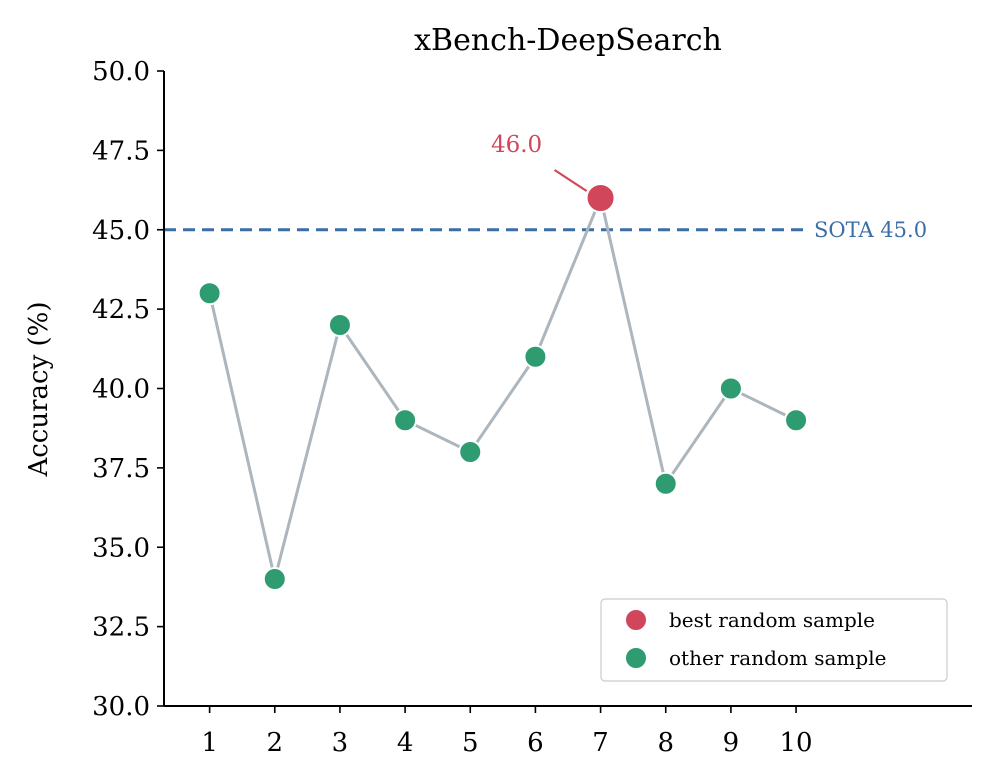 The image size is (996, 784). What do you see at coordinates (731, 743) in the screenshot?
I see `x-tick-label: 9` at bounding box center [731, 743].